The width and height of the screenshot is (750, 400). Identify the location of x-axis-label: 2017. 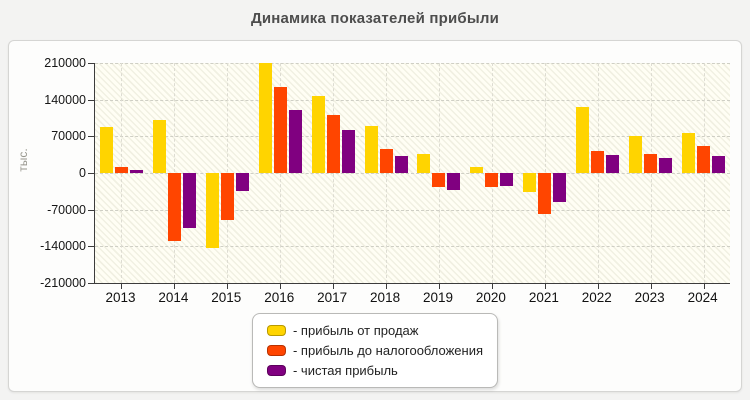
(332, 297).